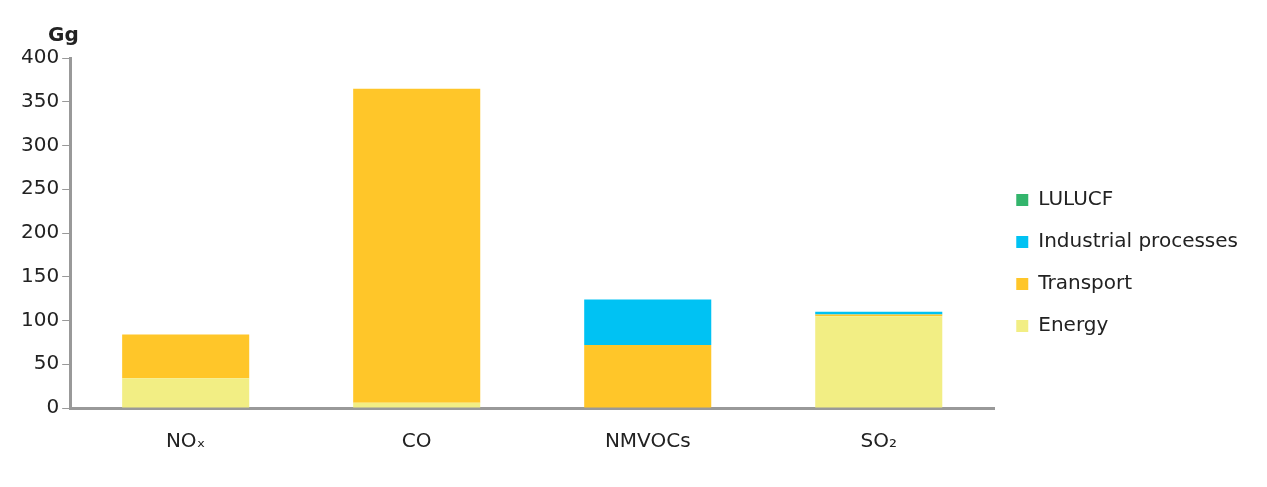  I want to click on legend-label: Transport, so click(1085, 282).